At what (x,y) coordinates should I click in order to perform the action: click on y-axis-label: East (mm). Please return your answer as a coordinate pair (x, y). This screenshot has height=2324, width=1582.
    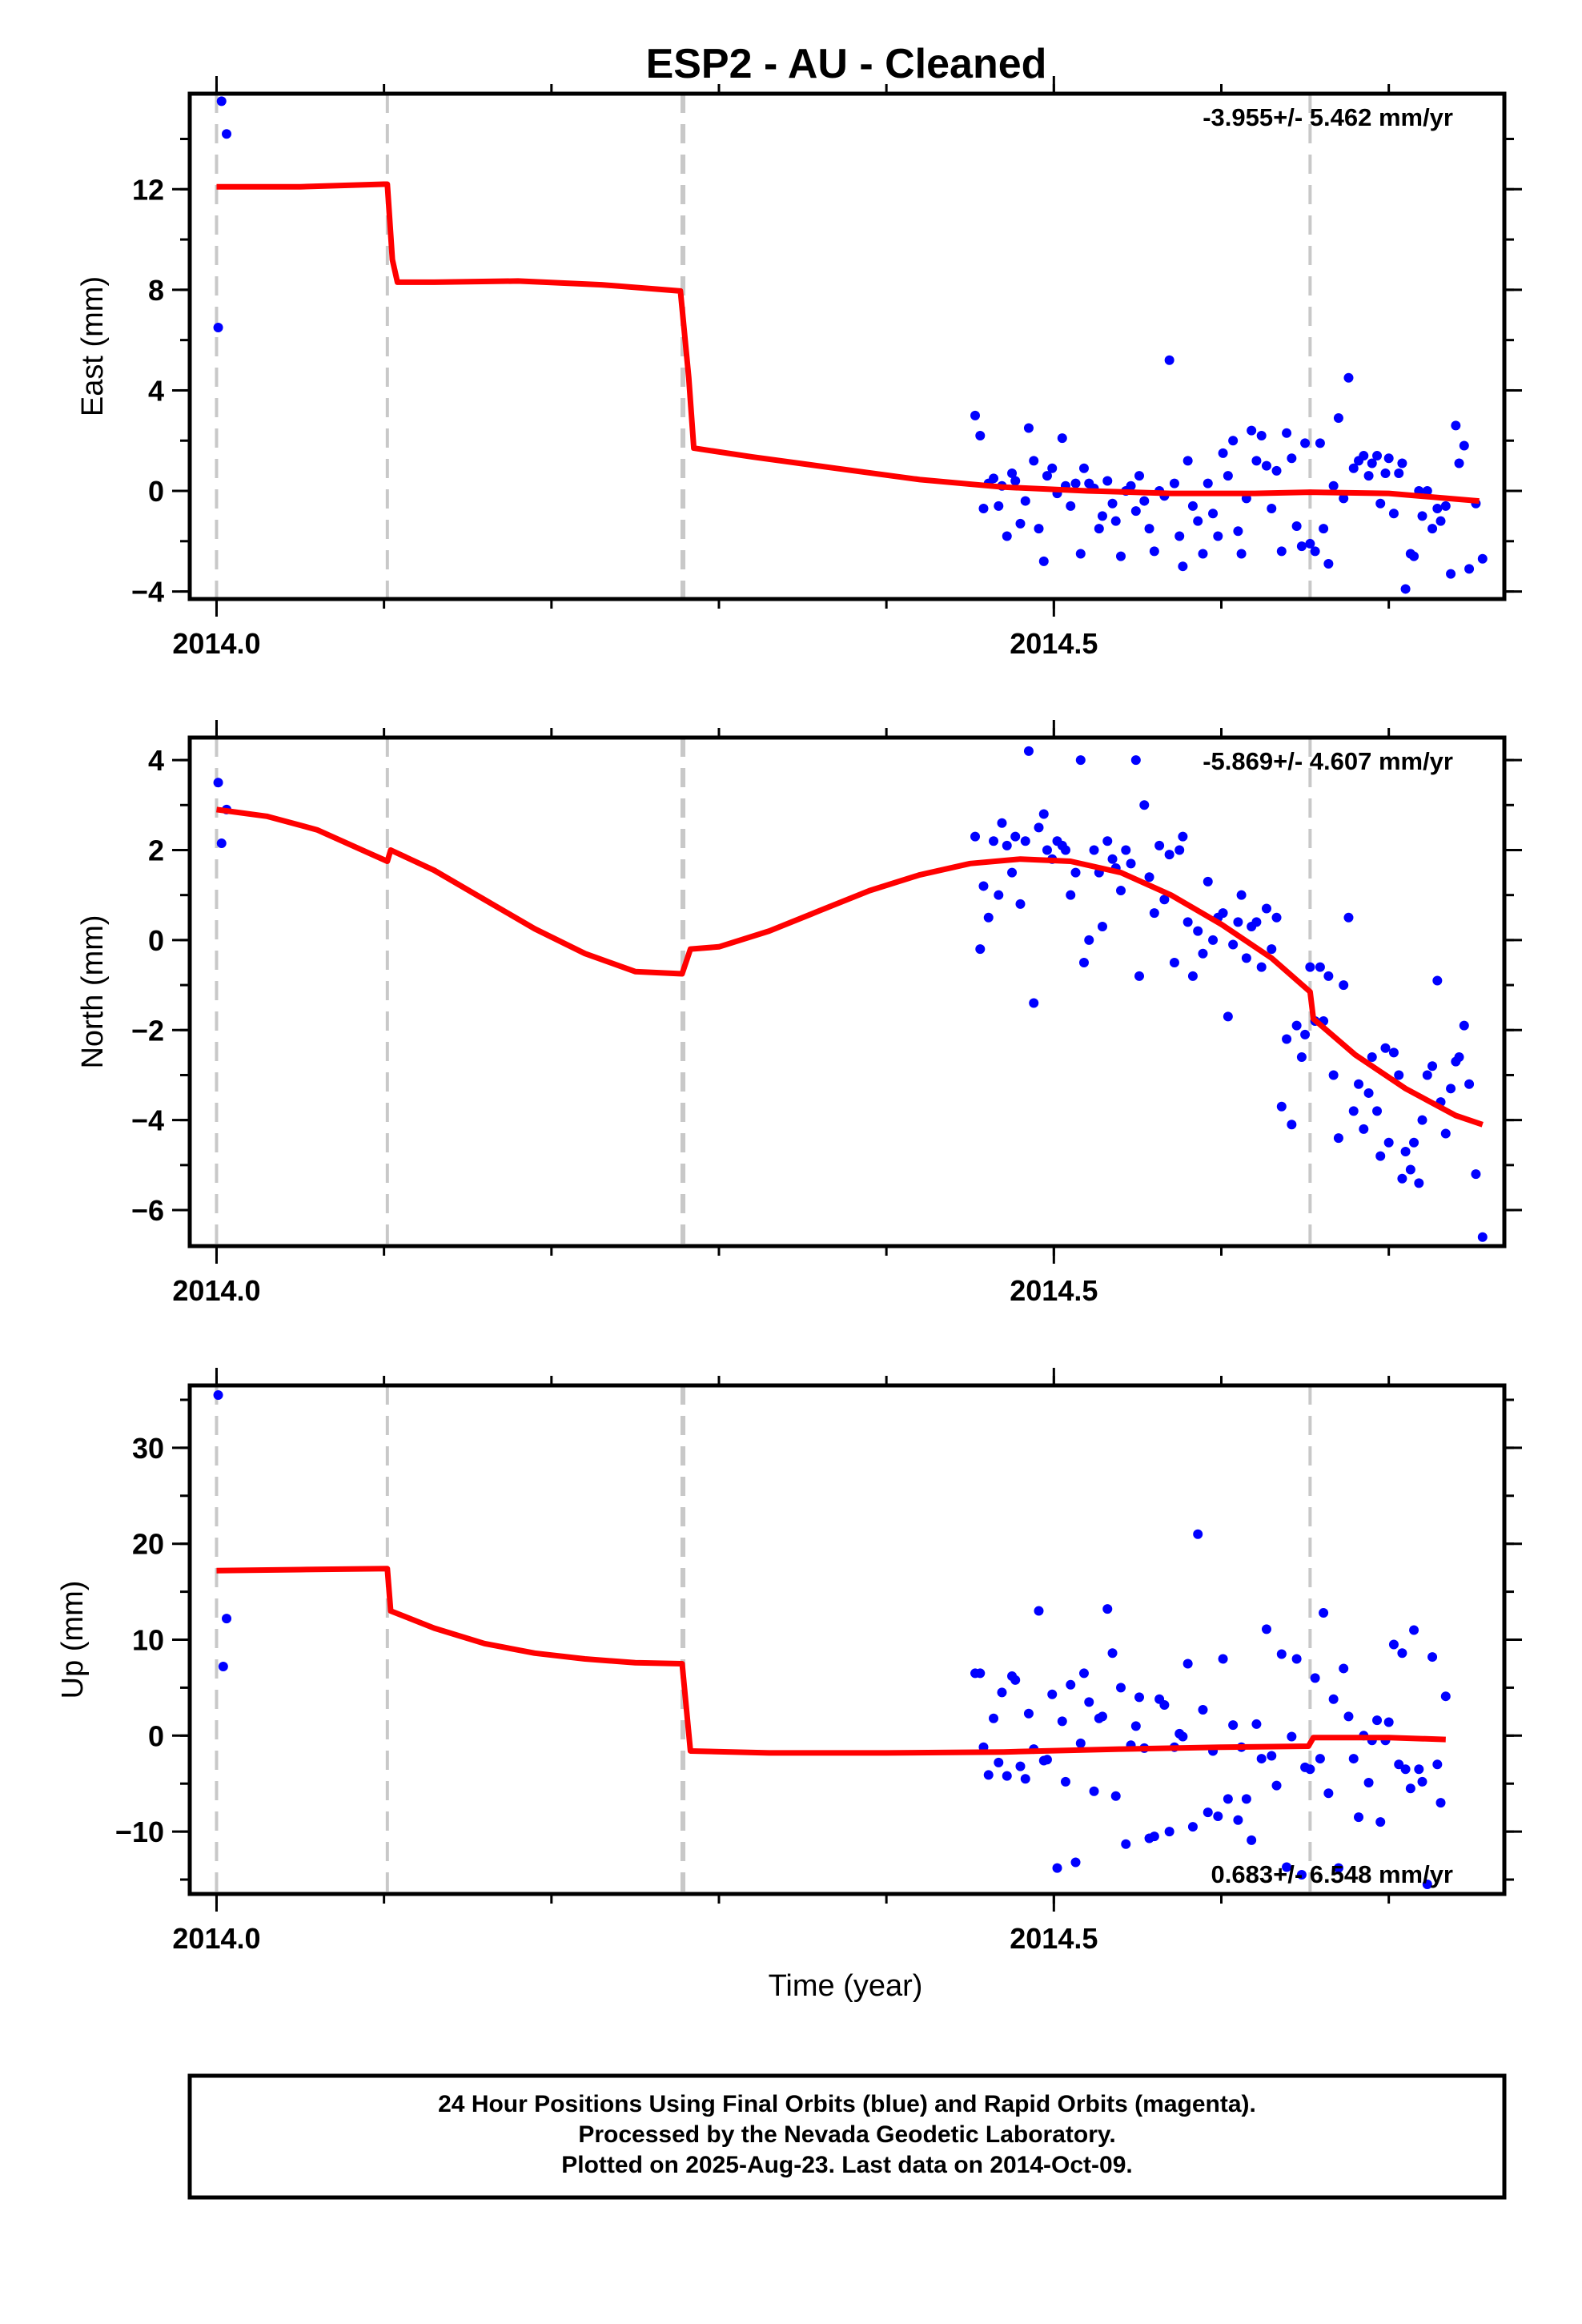
    Looking at the image, I should click on (93, 346).